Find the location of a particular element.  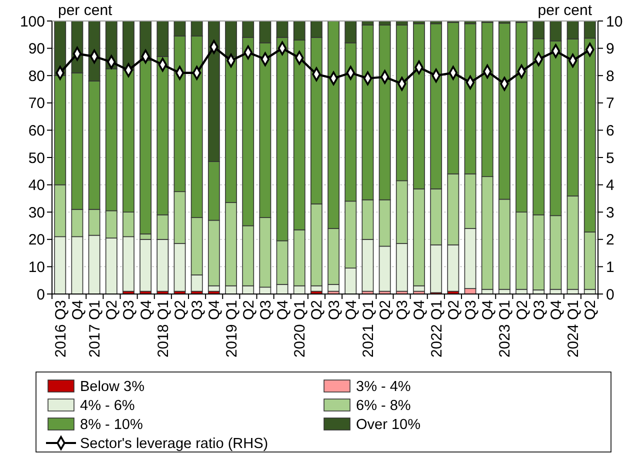

x-tick-label: 2022 Q1 is located at coordinates (437, 329).